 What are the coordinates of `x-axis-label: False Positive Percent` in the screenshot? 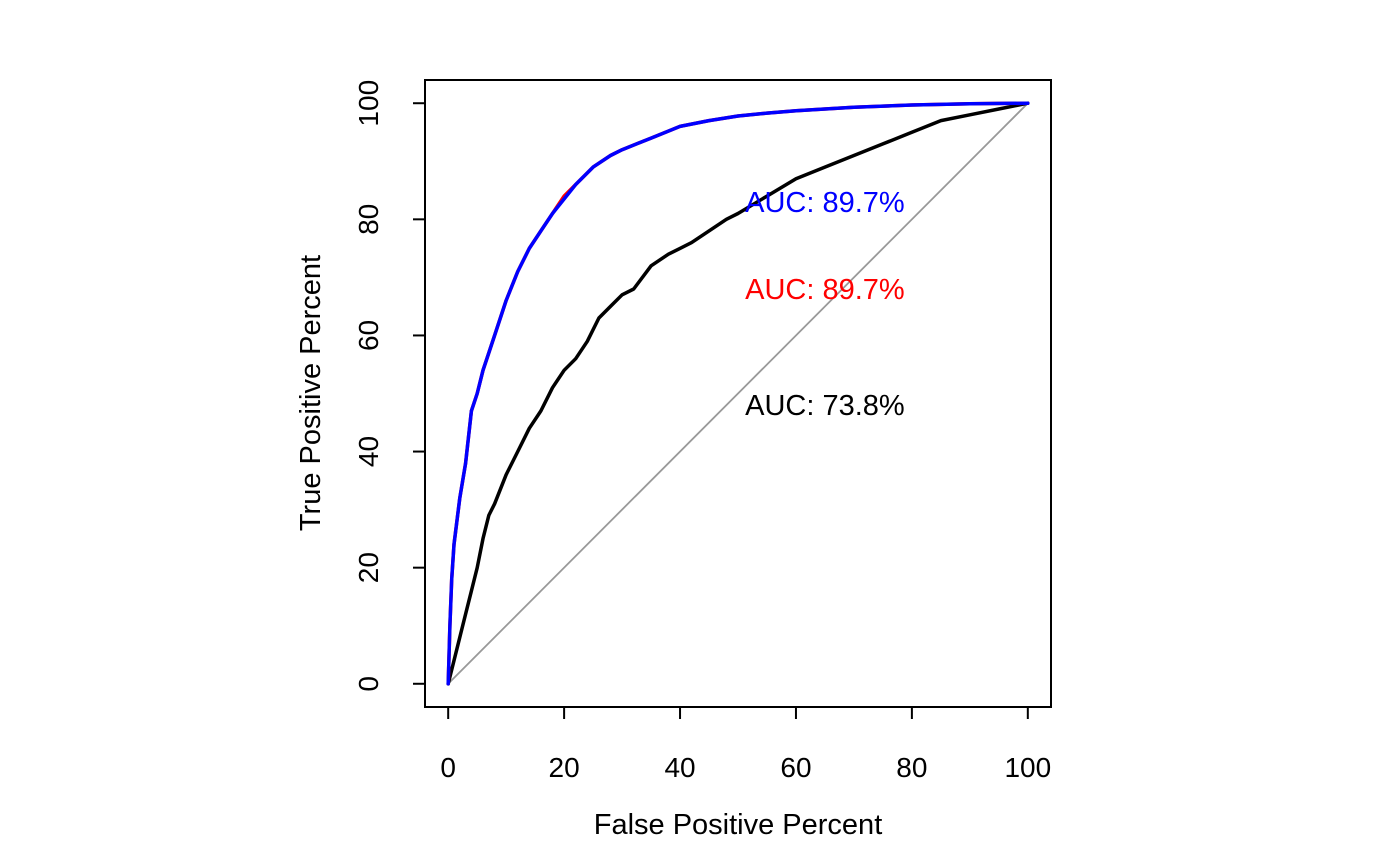 It's located at (738, 825).